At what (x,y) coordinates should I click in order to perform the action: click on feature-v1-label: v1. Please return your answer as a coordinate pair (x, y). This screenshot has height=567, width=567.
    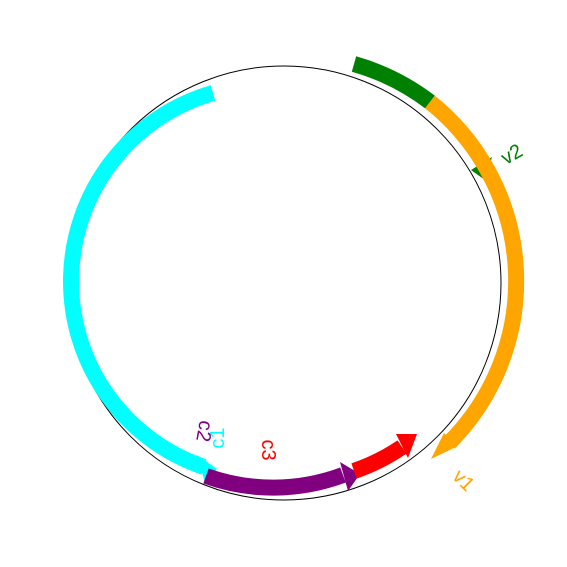
    Looking at the image, I should click on (463, 481).